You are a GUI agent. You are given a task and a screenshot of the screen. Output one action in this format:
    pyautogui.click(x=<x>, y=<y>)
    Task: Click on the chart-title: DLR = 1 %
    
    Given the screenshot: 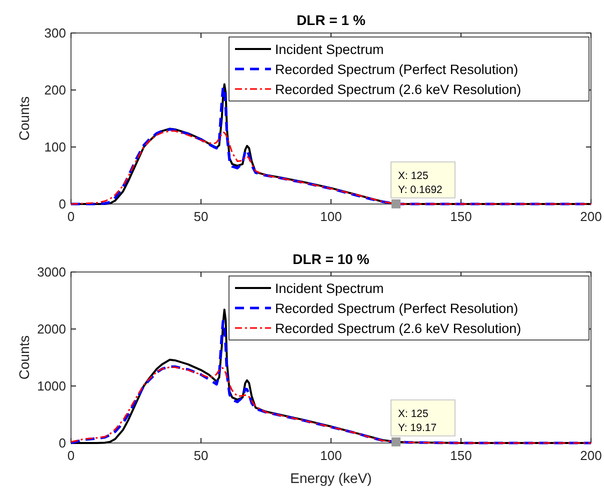 What is the action you would take?
    pyautogui.click(x=331, y=20)
    